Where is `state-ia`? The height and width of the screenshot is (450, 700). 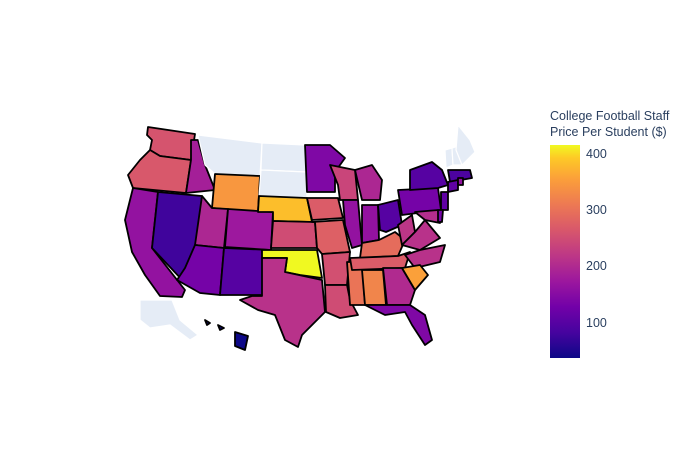 state-ia is located at coordinates (325, 209).